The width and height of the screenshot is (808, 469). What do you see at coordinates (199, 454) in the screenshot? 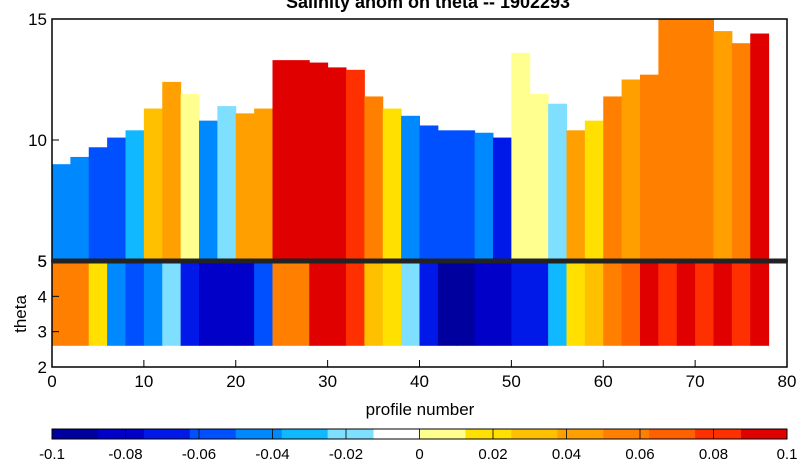
I see `colorbar-tick-label: -0.06` at bounding box center [199, 454].